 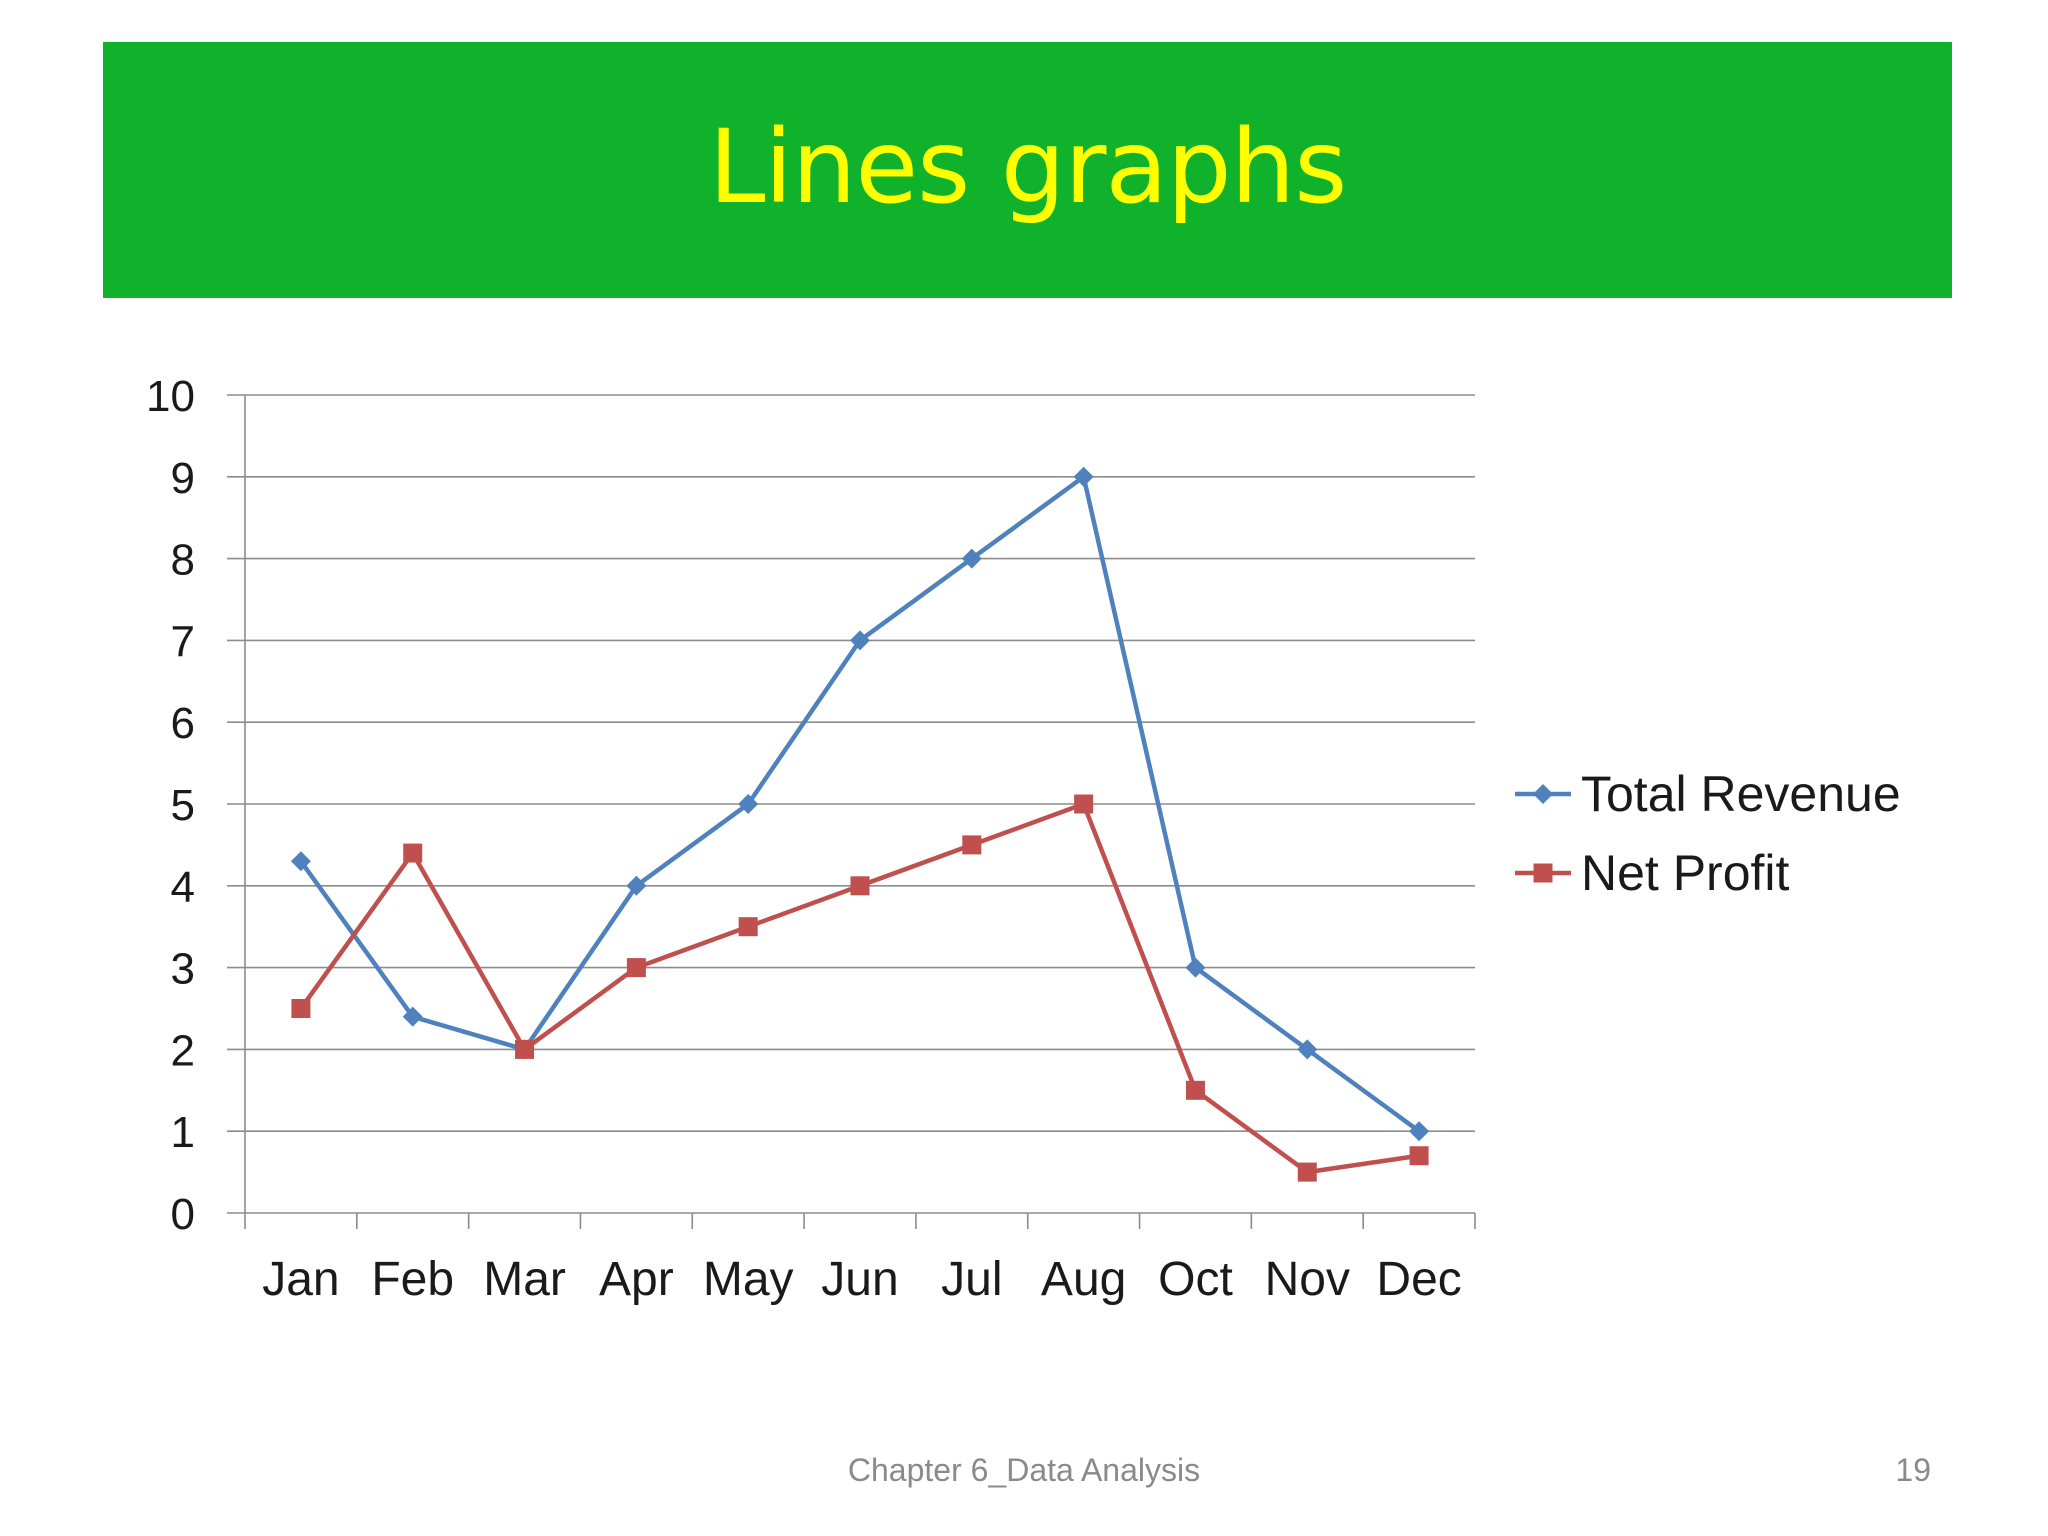 What do you see at coordinates (636, 1279) in the screenshot?
I see `x-tick-label: Apr` at bounding box center [636, 1279].